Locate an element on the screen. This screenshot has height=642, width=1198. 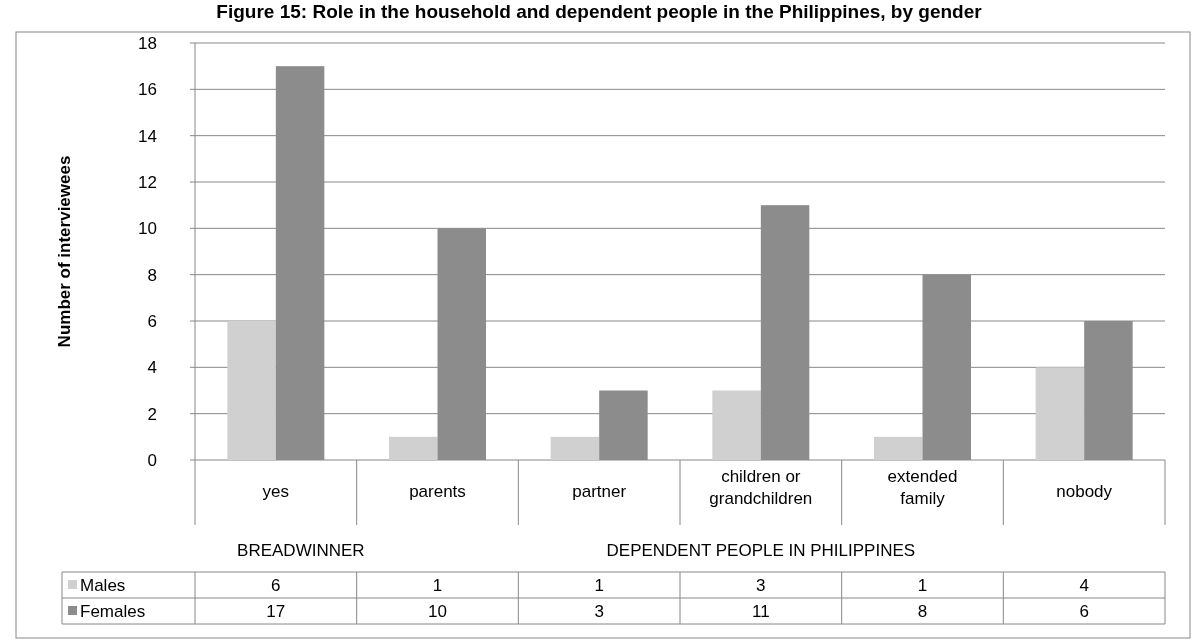
data-label: 4 is located at coordinates (1084, 585).